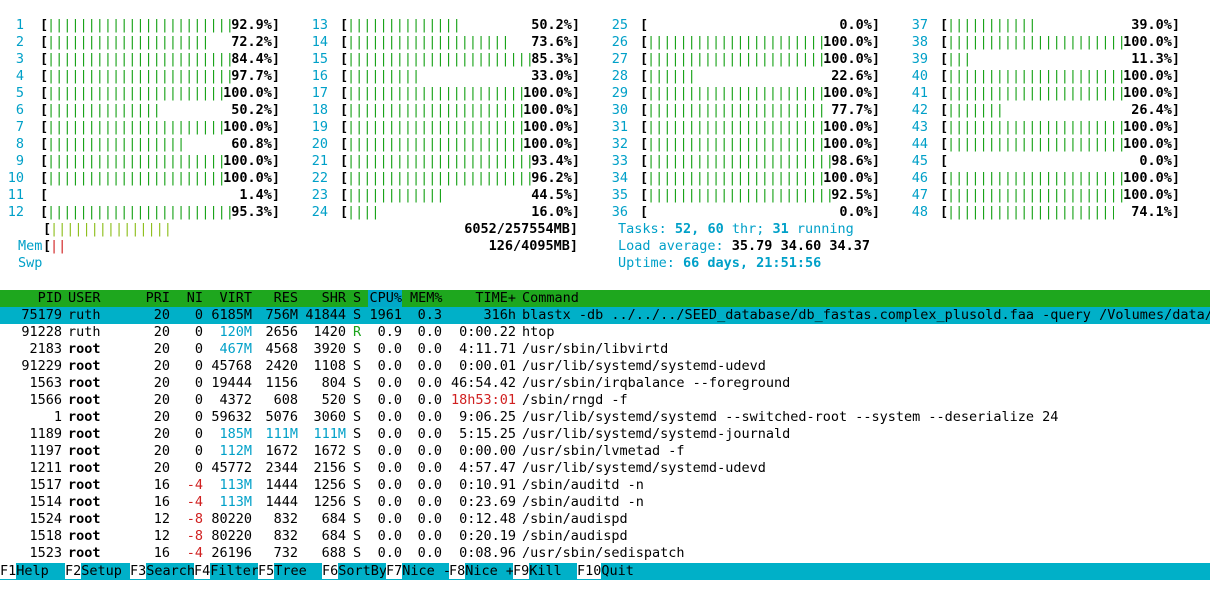  Describe the element at coordinates (619, 93) in the screenshot. I see `cpu-number: 29` at that location.